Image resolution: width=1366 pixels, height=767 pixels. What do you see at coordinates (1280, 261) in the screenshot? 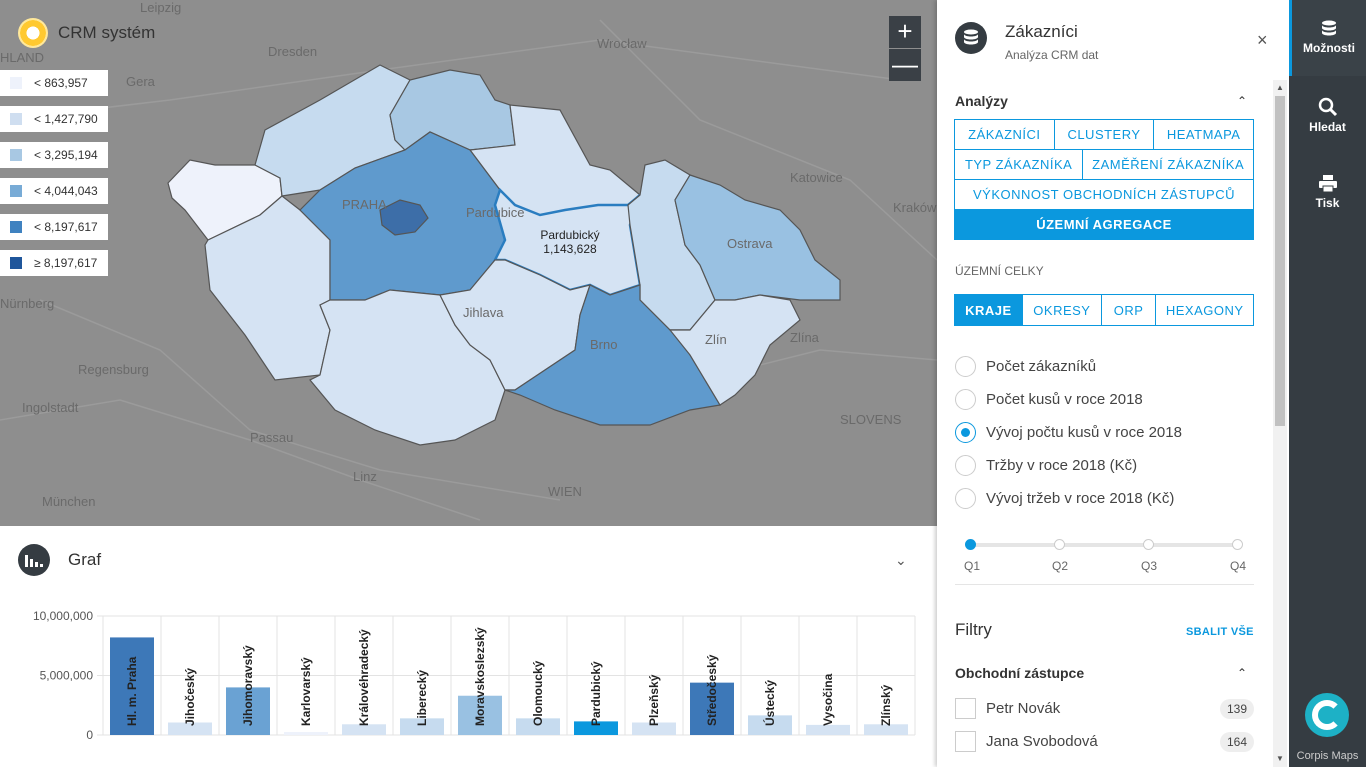
I see `scrollbar-thumb` at bounding box center [1280, 261].